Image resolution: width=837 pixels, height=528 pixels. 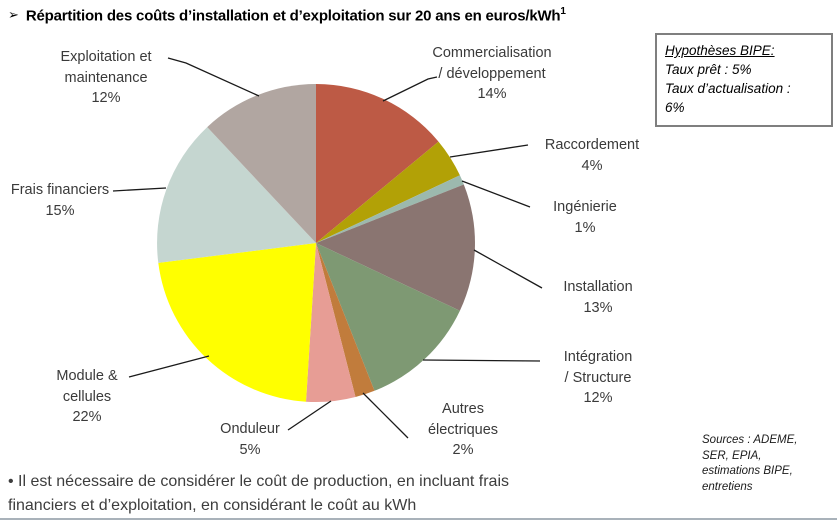 I want to click on pie-label-autres-electriques: Autres électriques 2%, so click(x=463, y=430).